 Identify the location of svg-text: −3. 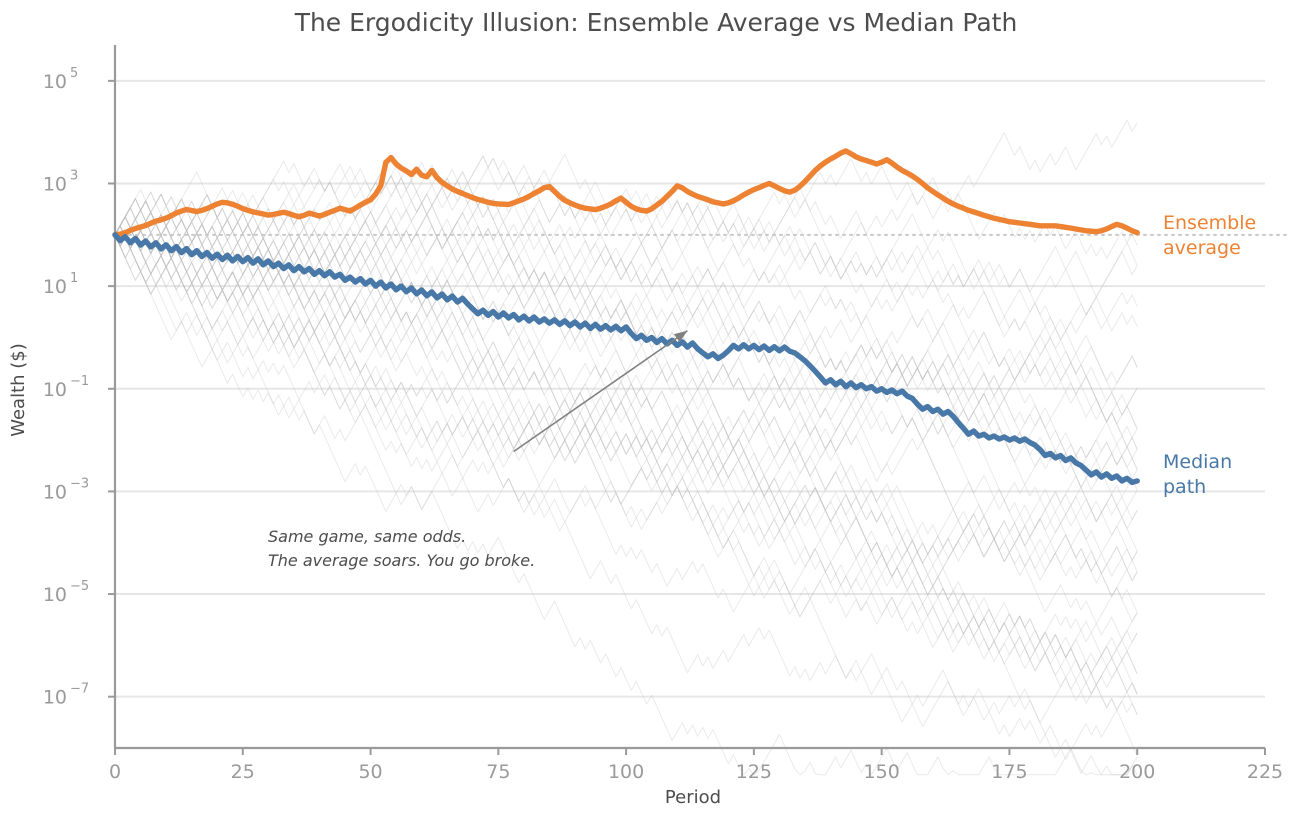
(79, 483).